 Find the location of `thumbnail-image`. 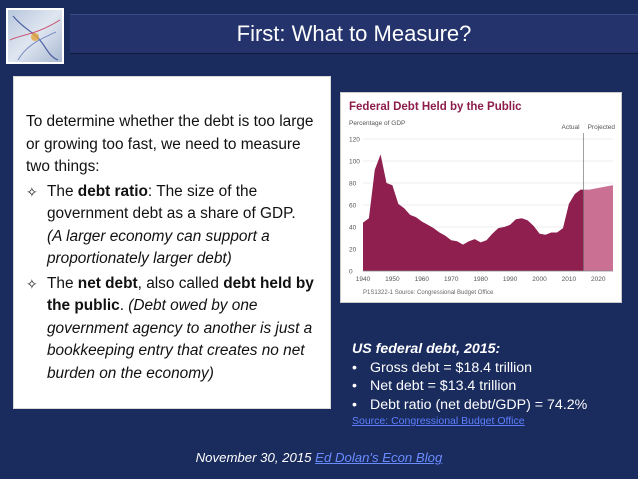

thumbnail-image is located at coordinates (35, 36).